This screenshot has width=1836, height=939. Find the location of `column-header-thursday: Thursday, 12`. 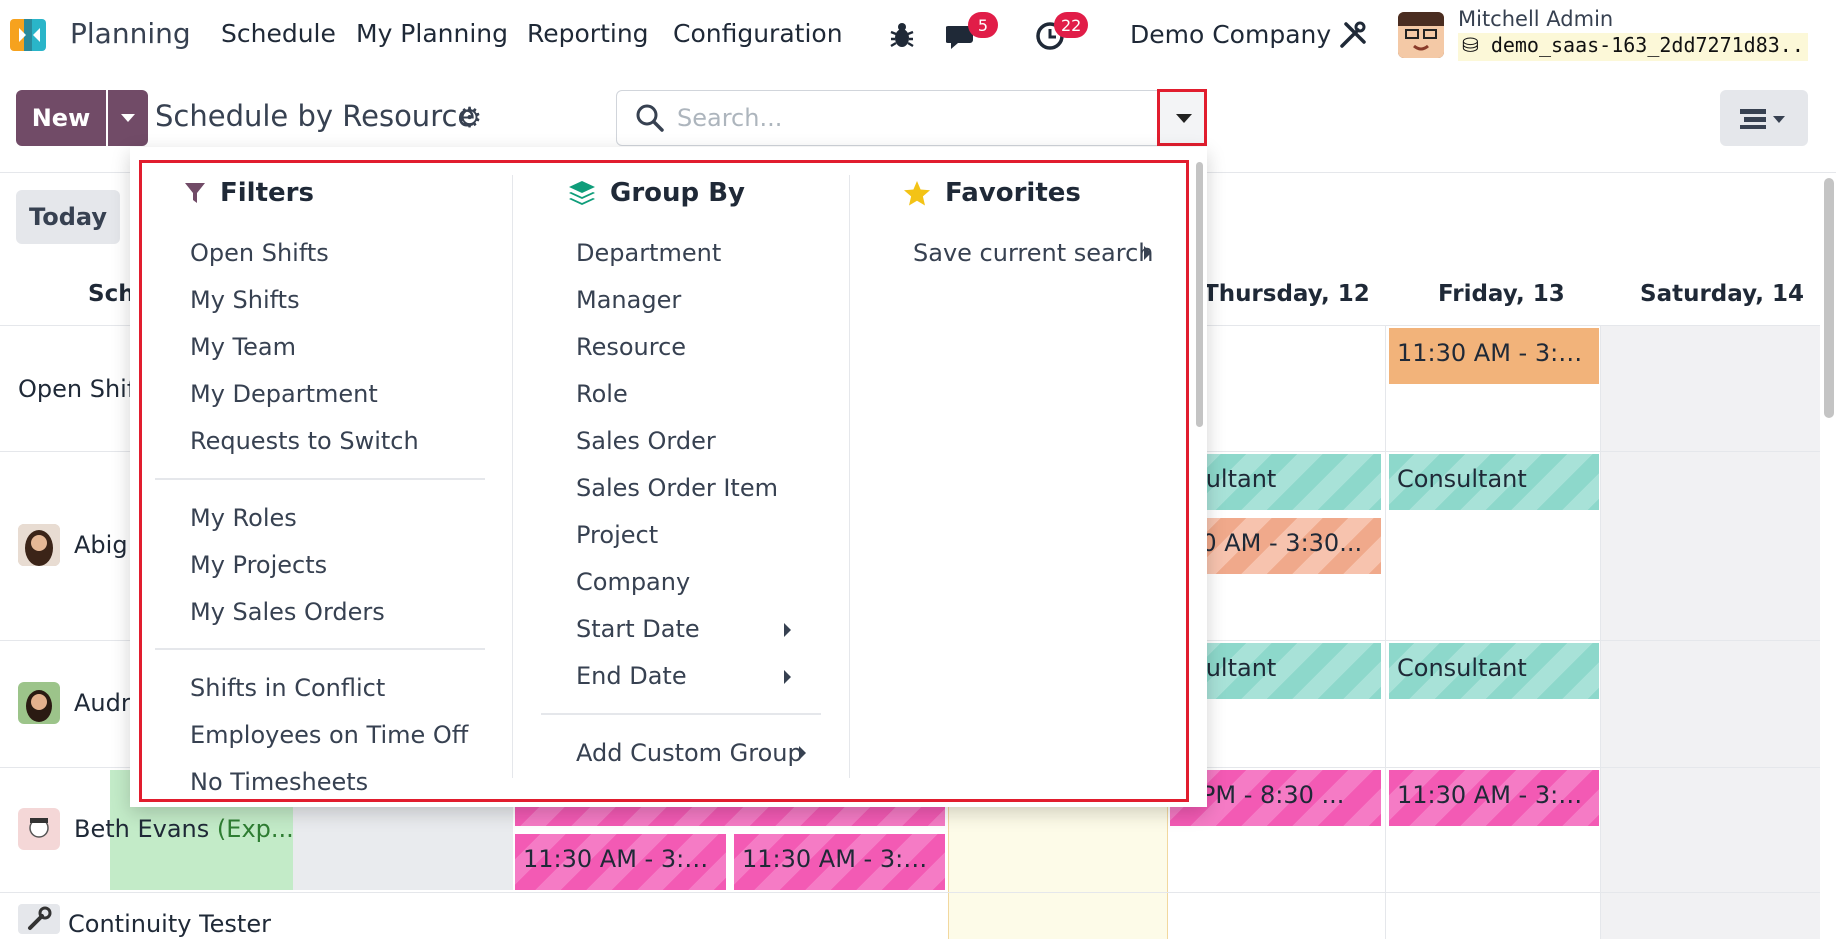

column-header-thursday: Thursday, 12 is located at coordinates (1286, 294).